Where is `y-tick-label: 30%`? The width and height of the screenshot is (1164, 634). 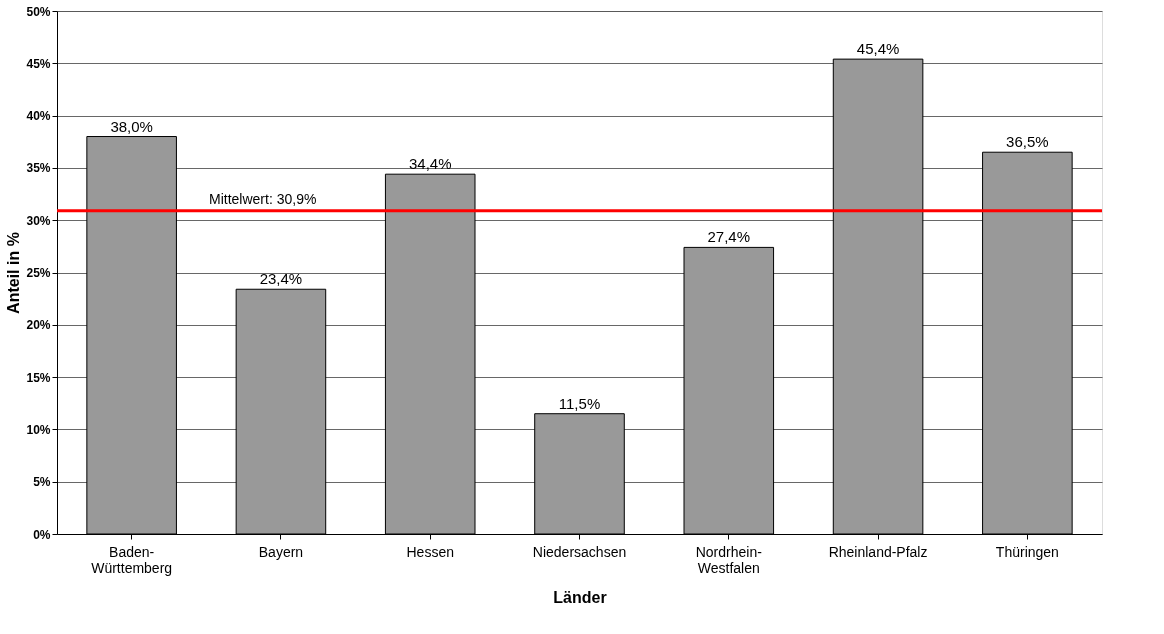 y-tick-label: 30% is located at coordinates (38, 220).